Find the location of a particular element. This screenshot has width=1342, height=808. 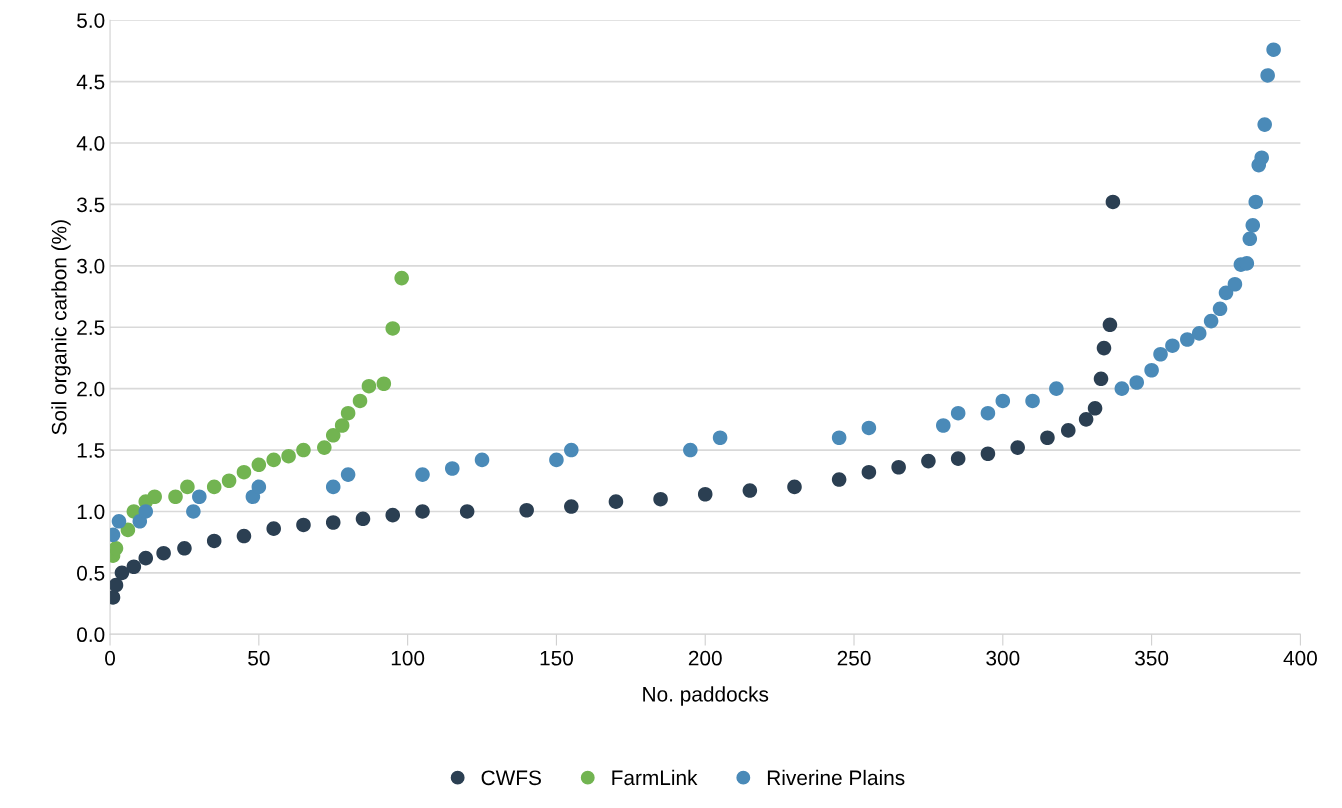

x-tick-label: 100 is located at coordinates (408, 658).